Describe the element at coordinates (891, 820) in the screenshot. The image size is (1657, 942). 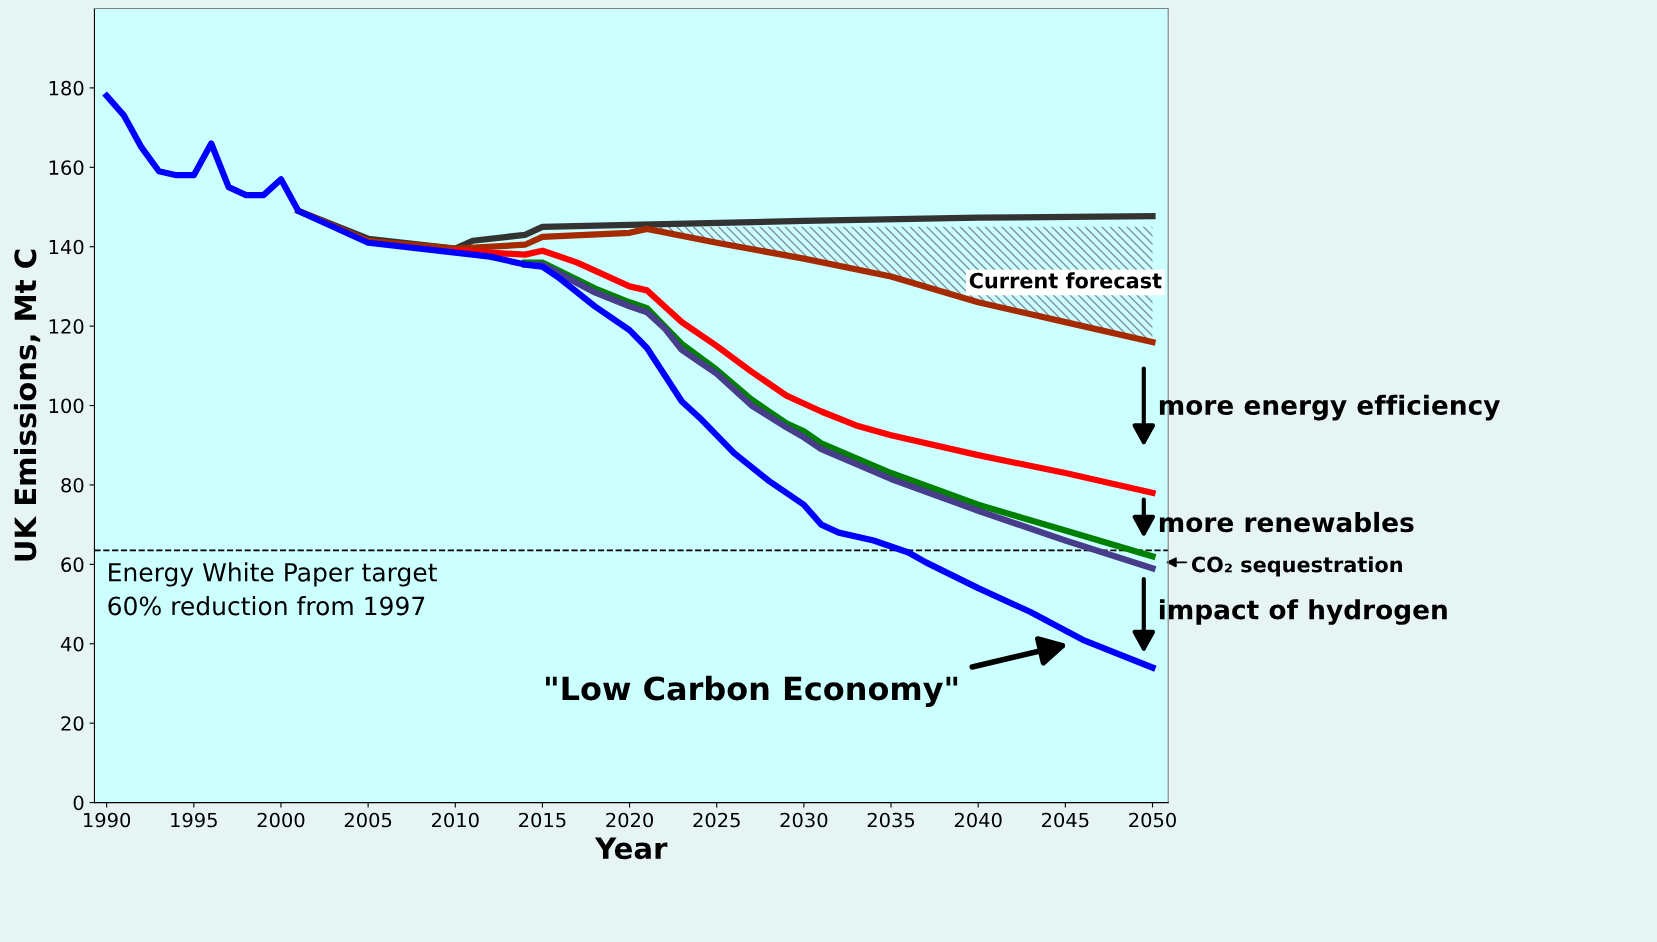
I see `x-tick-label: 2035` at that location.